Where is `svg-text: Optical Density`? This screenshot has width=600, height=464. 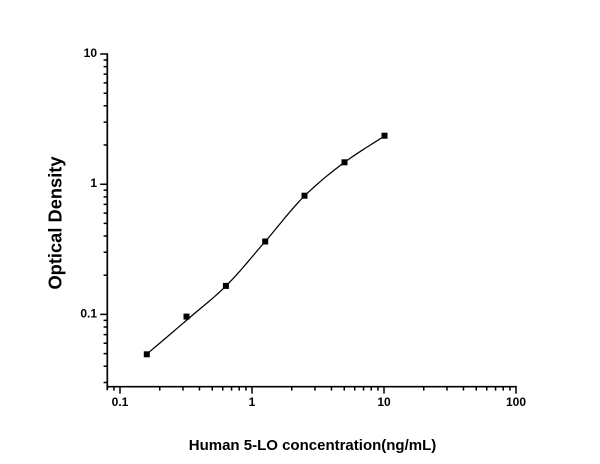 svg-text: Optical Density is located at coordinates (55, 223).